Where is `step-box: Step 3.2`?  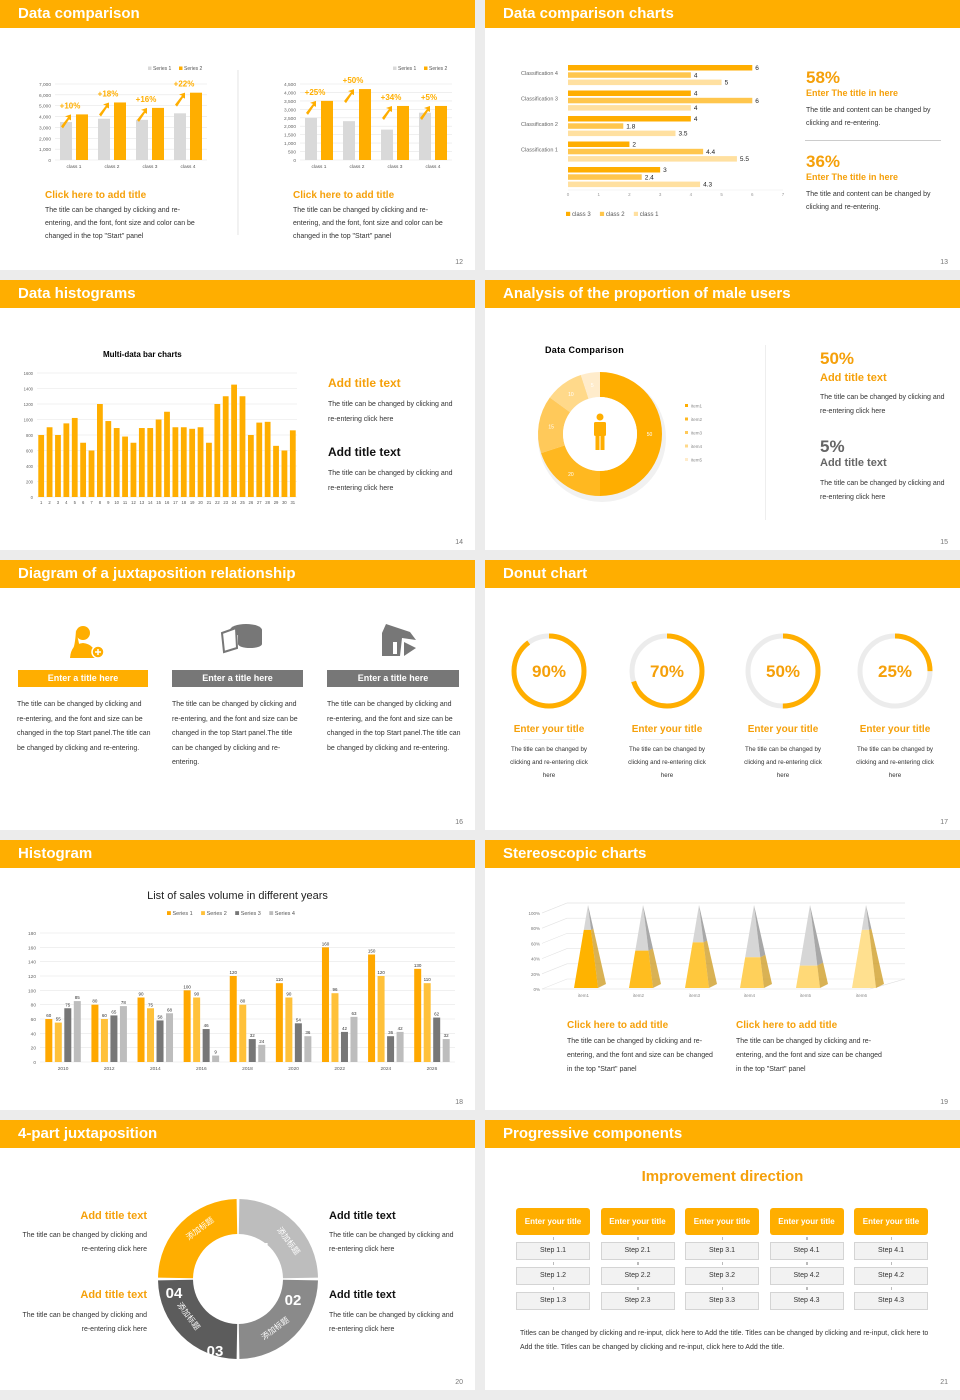 step-box: Step 3.2 is located at coordinates (722, 1276).